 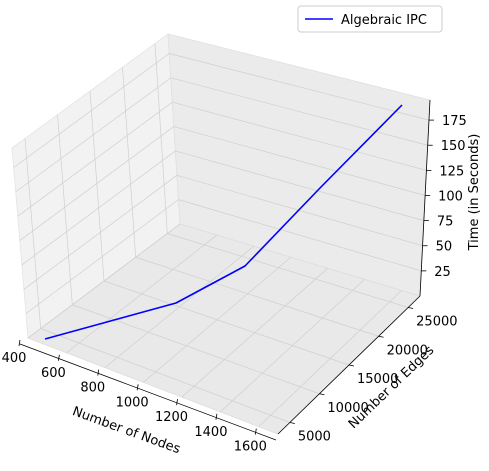 I want to click on z-axis-line, so click(x=425, y=198).